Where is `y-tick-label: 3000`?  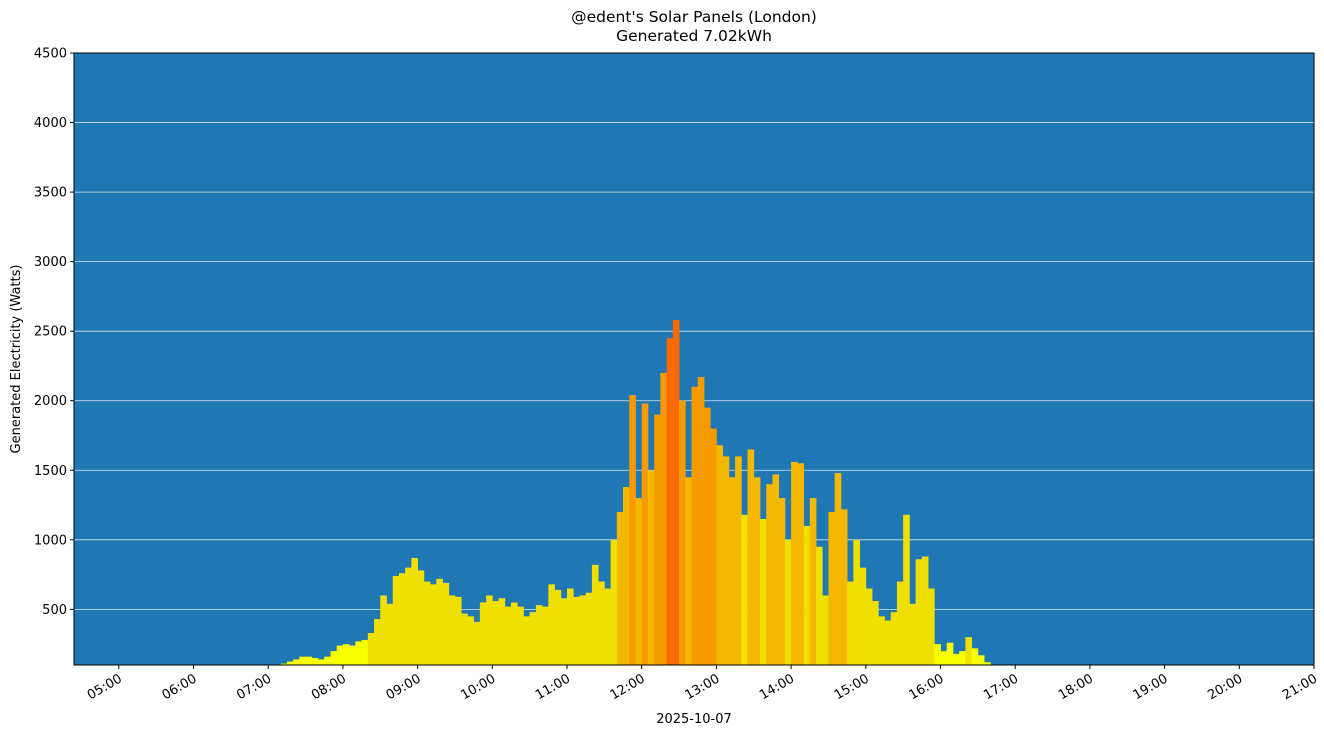
y-tick-label: 3000 is located at coordinates (50, 262).